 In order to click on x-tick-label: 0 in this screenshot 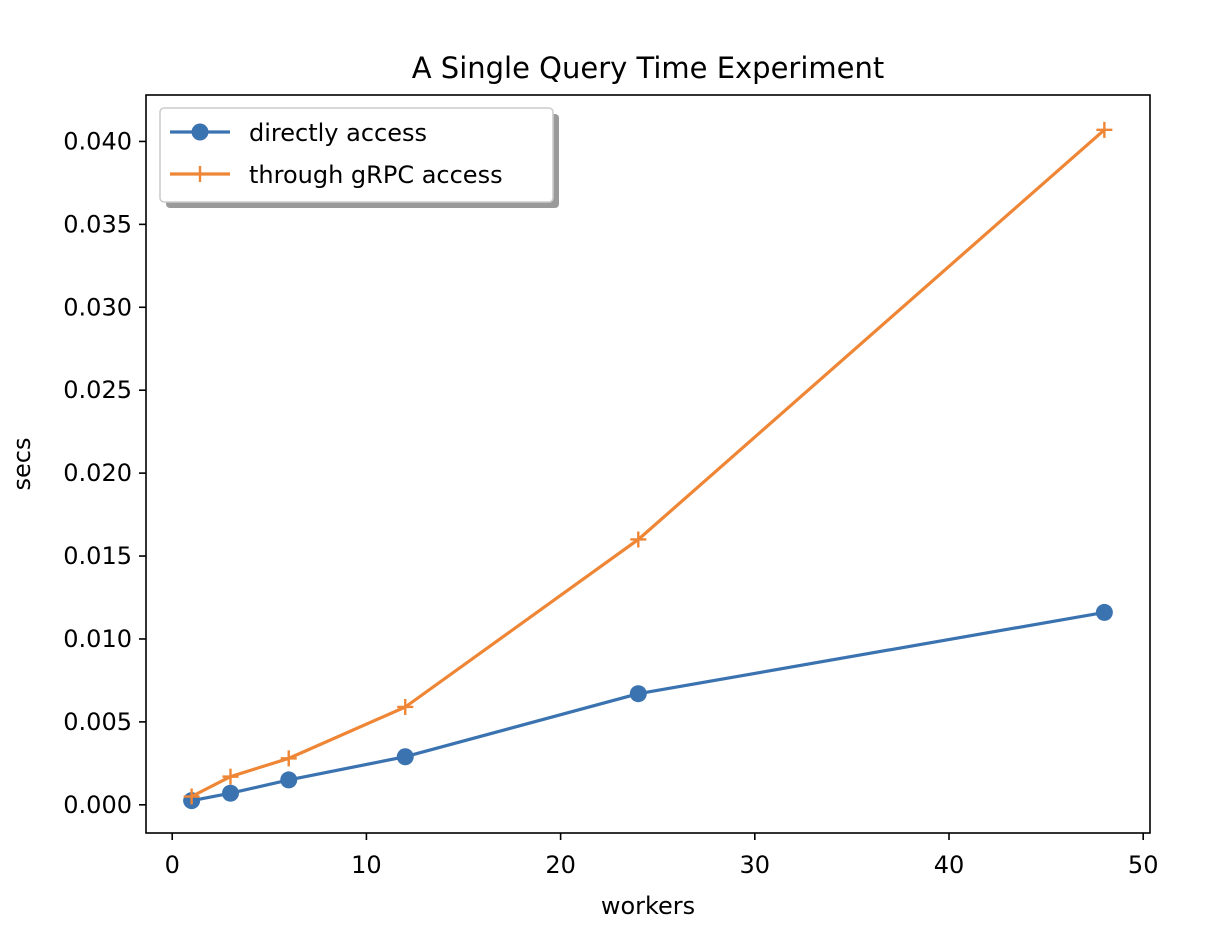, I will do `click(172, 865)`.